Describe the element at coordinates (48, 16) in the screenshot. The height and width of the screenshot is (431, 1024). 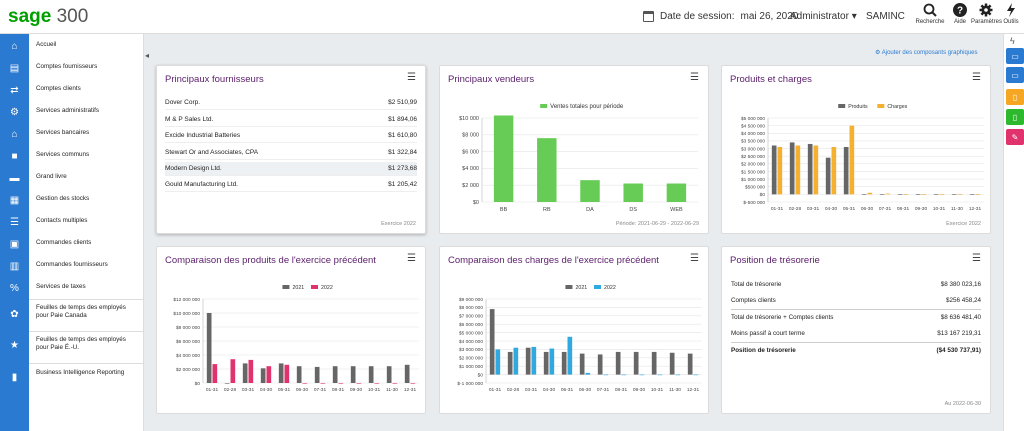
I see `sage-logo: sage 300` at that location.